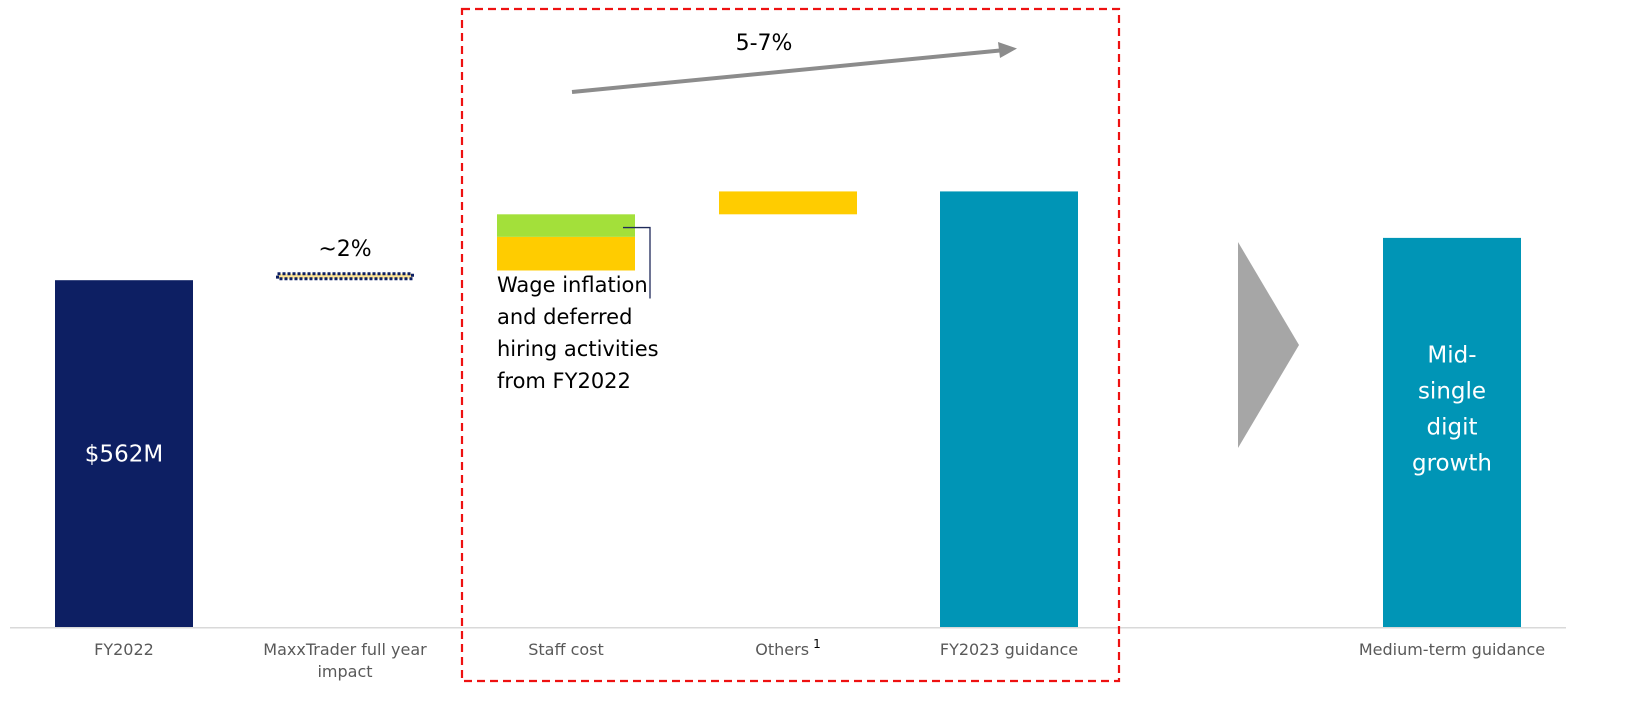 This screenshot has width=1629, height=712. What do you see at coordinates (344, 249) in the screenshot?
I see `bar-top-label-maxxtrader-full-year-impact: ~2%` at bounding box center [344, 249].